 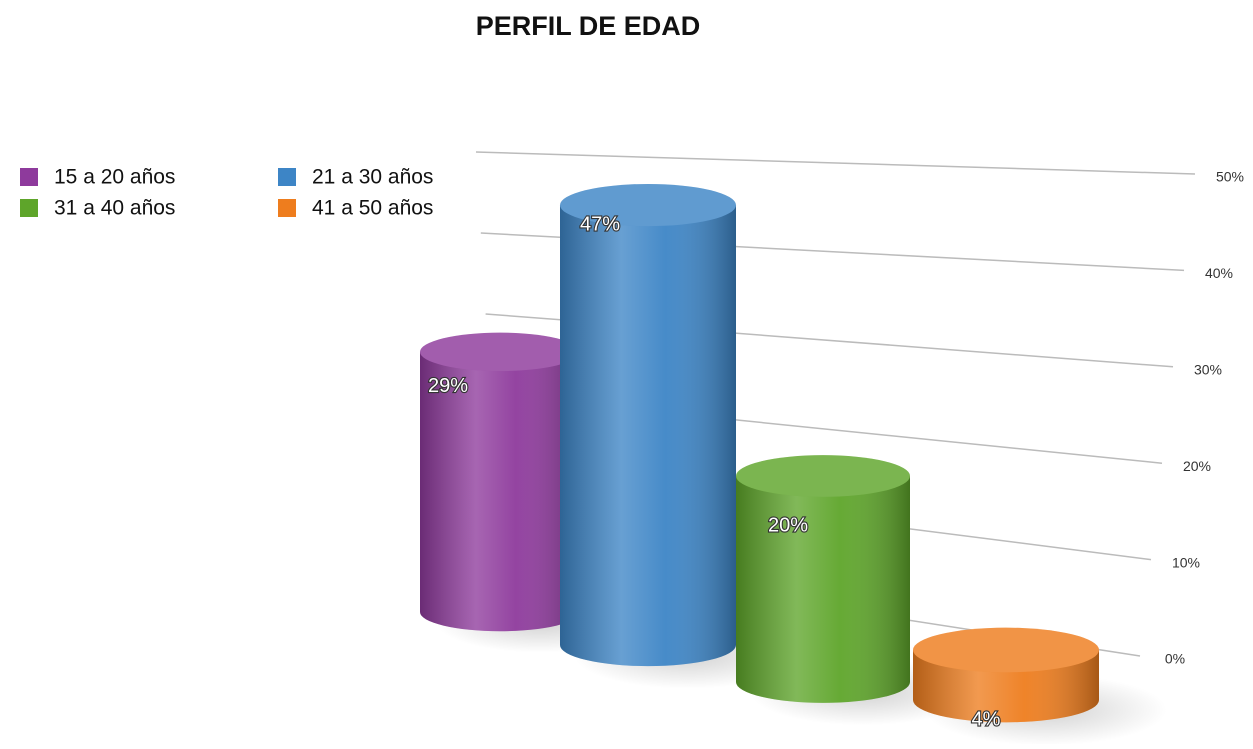 What do you see at coordinates (1175, 659) in the screenshot?
I see `y-tick-label: 0%` at bounding box center [1175, 659].